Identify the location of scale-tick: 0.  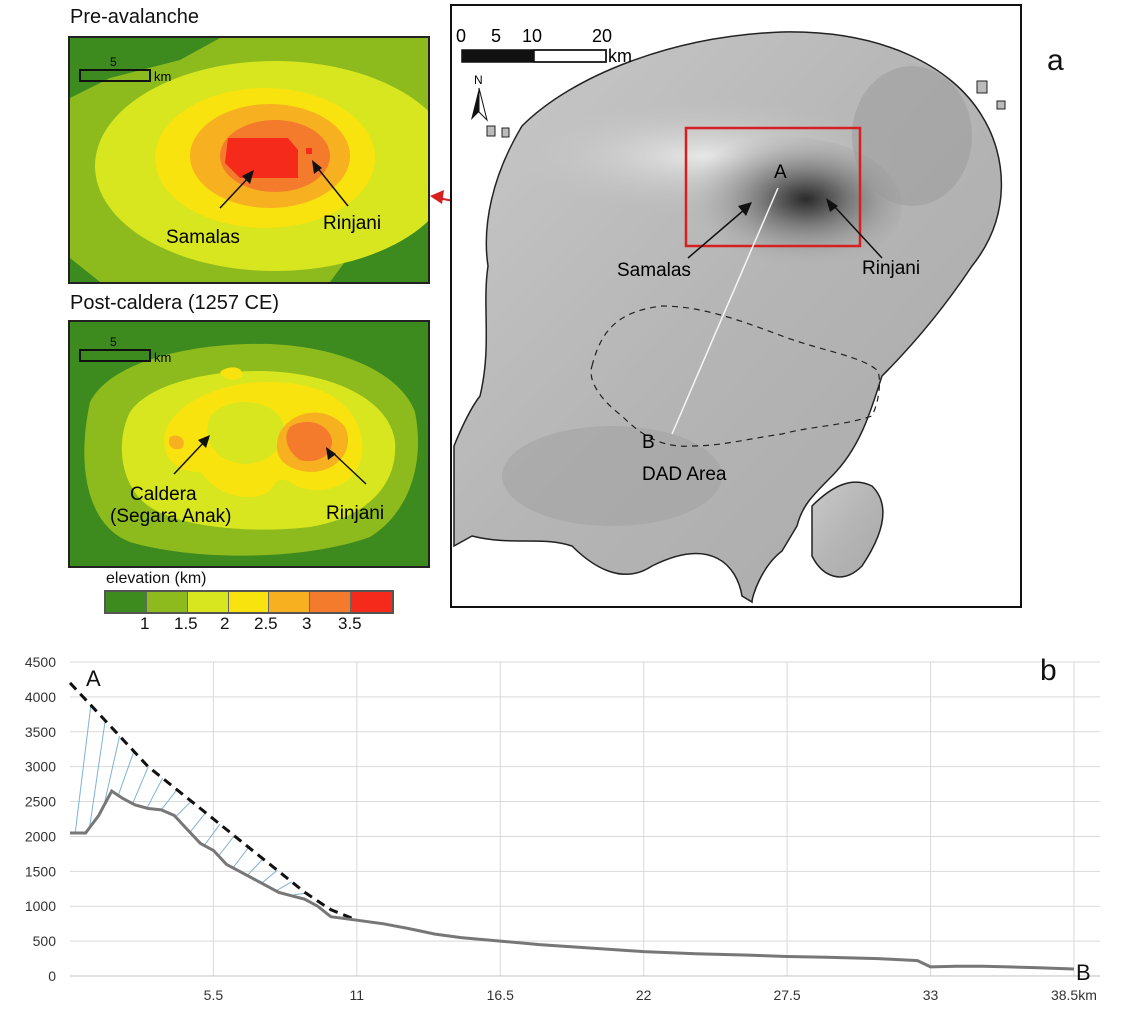
(461, 36).